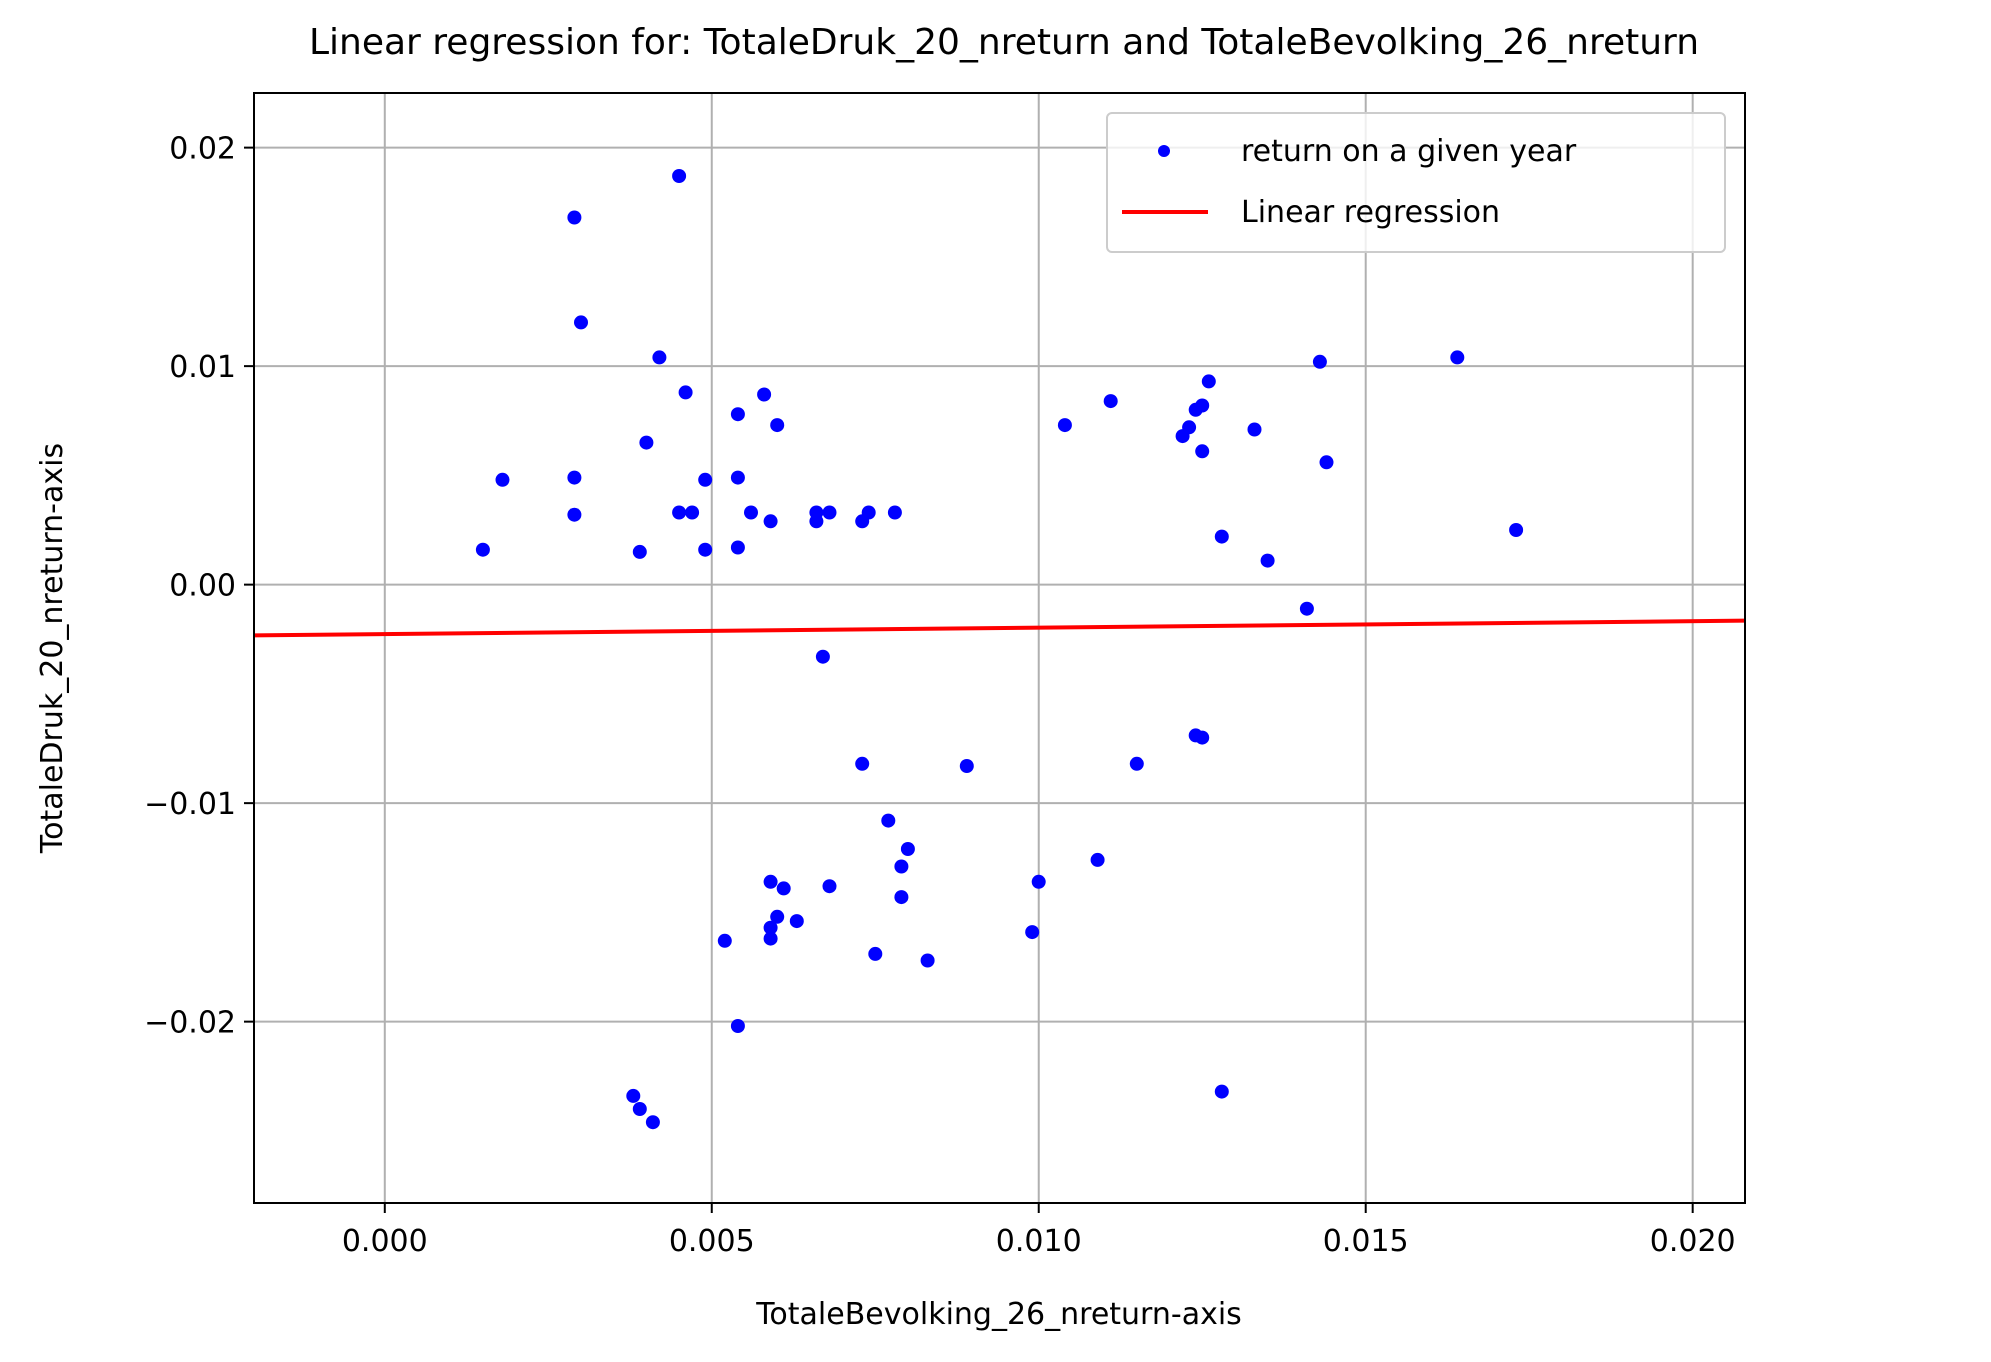  Describe the element at coordinates (52, 648) in the screenshot. I see `y-axis-label: TotaleDruk_20_nreturn-axis` at that location.